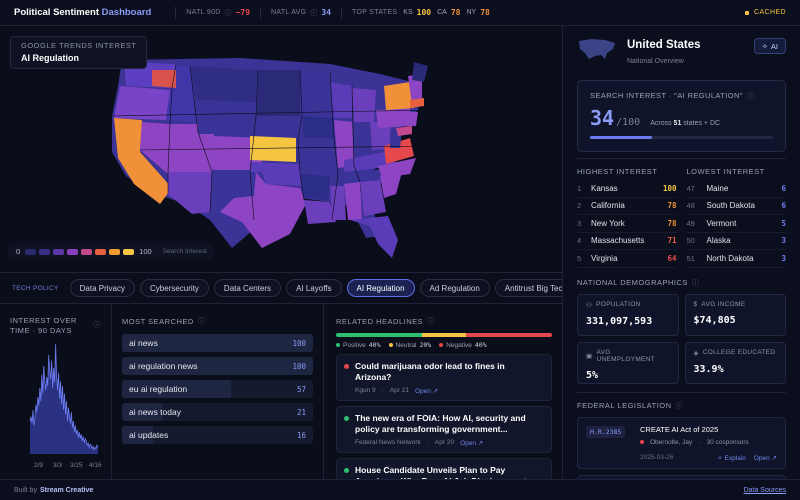  Describe the element at coordinates (736, 206) in the screenshot. I see `ranking-row: 48 South Dakota 6` at that location.